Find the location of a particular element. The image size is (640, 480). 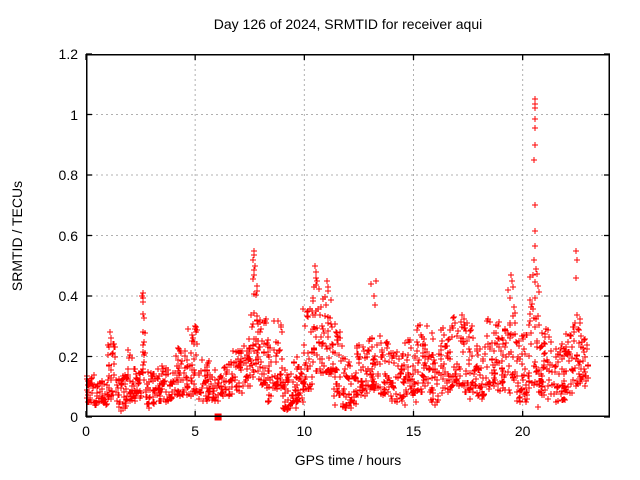

x-tick-label: 10 is located at coordinates (304, 431).